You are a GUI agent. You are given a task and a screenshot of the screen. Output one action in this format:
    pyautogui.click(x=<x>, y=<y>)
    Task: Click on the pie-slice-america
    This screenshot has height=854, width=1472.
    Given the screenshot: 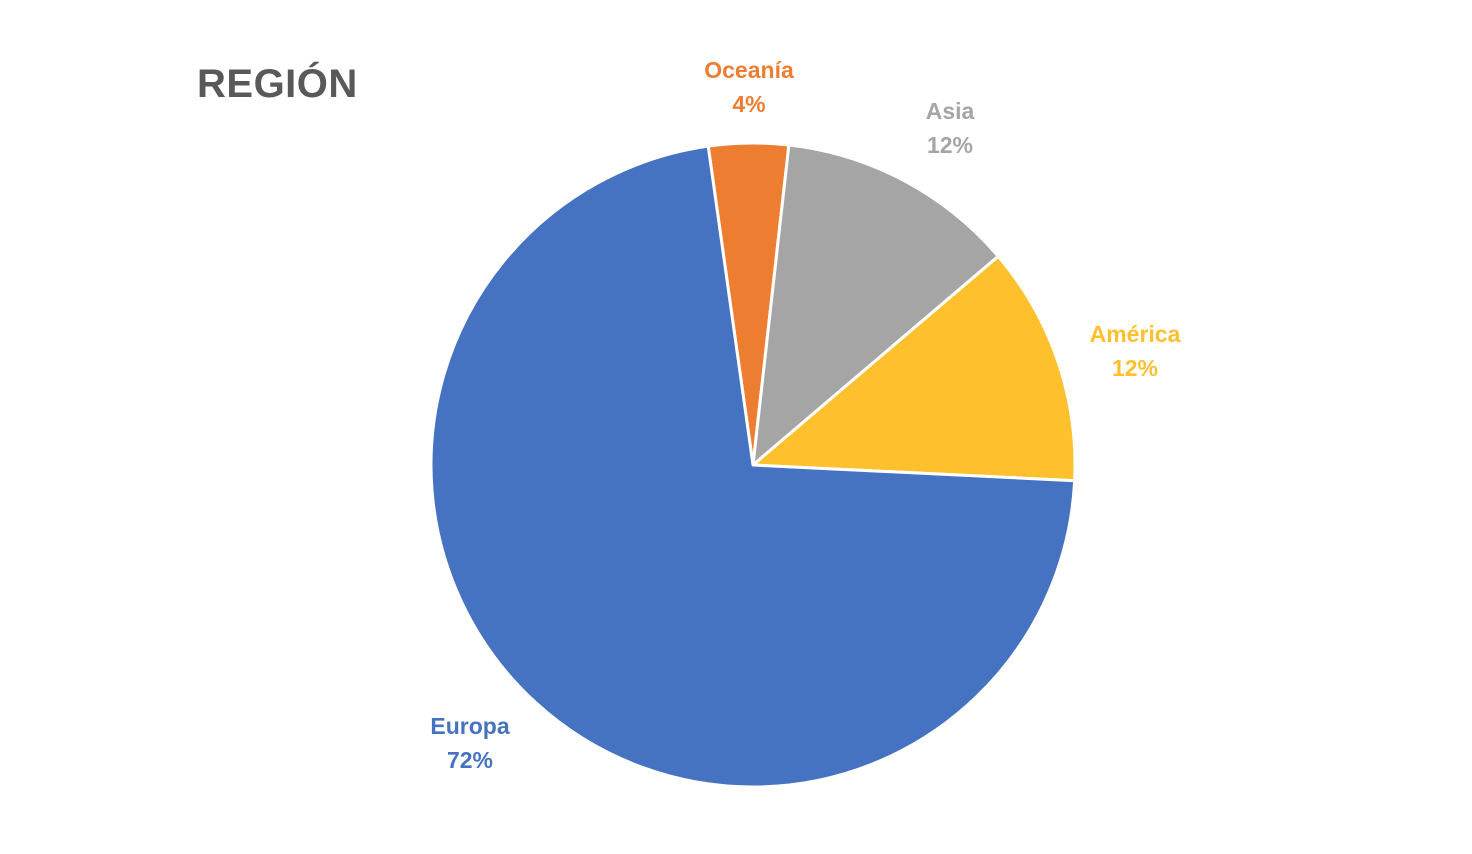 What is the action you would take?
    pyautogui.click(x=914, y=368)
    